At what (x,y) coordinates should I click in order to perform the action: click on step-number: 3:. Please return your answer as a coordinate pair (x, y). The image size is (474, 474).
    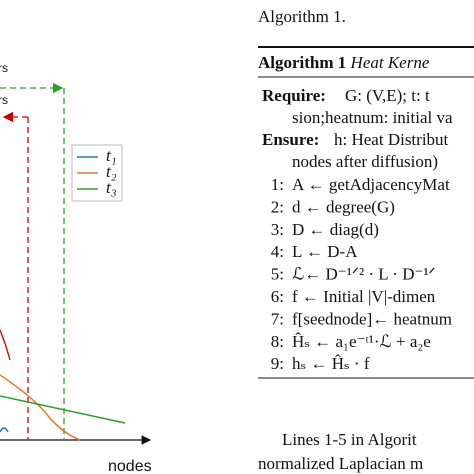
    Looking at the image, I should click on (277, 229).